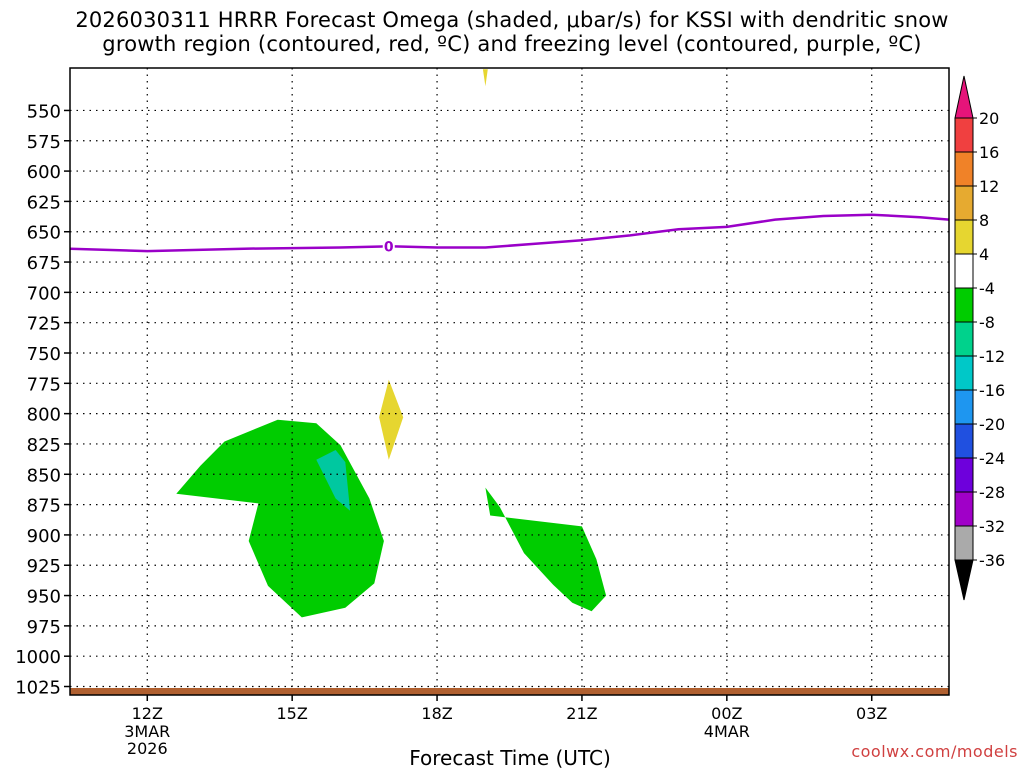  I want to click on freezing-level-label: 0, so click(389, 247).